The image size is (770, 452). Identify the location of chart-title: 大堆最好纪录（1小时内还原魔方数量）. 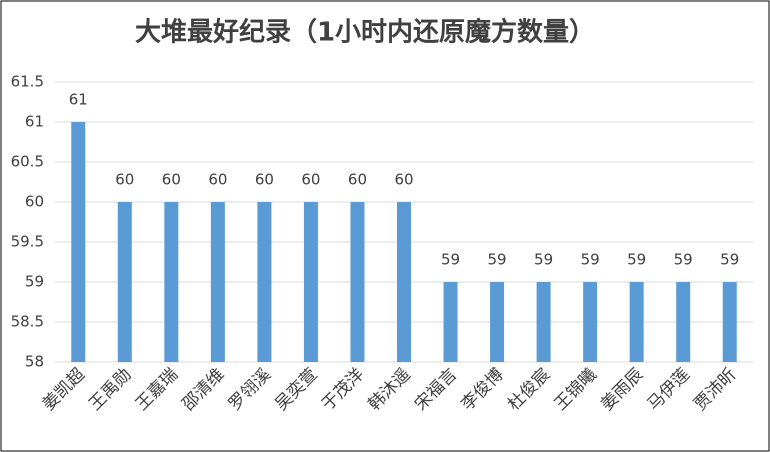
(365, 32).